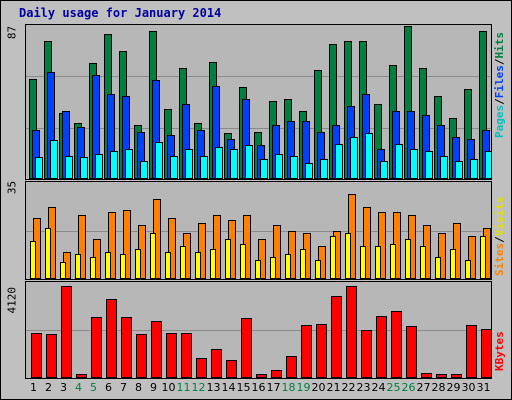 This screenshot has height=400, width=512. I want to click on day-label-11: 11, so click(183, 387).